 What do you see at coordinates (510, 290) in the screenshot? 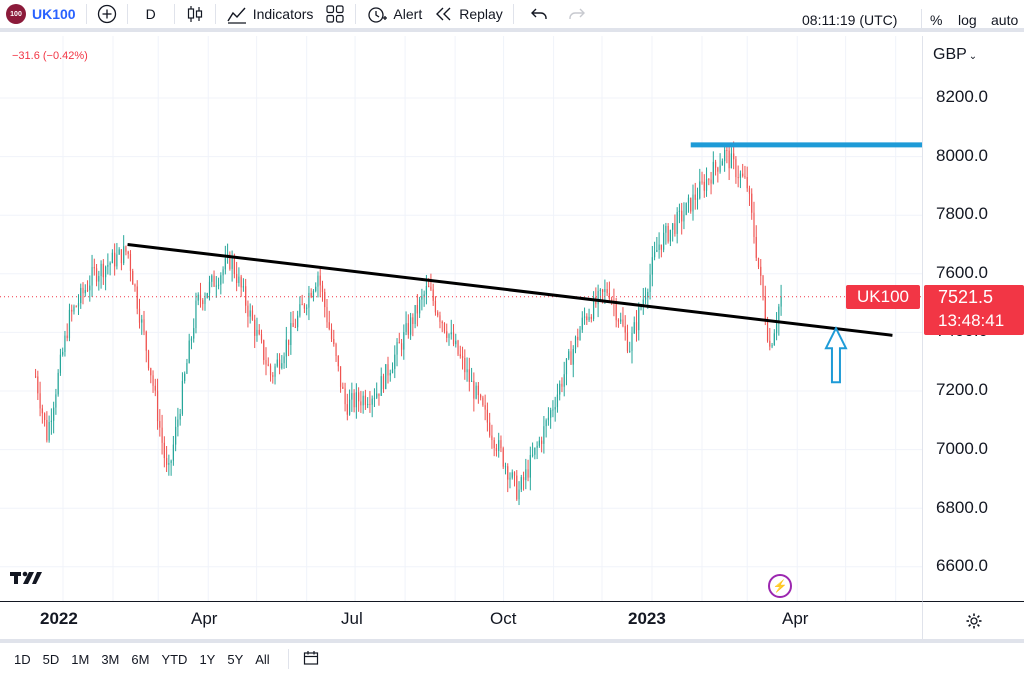
I see `trendline` at bounding box center [510, 290].